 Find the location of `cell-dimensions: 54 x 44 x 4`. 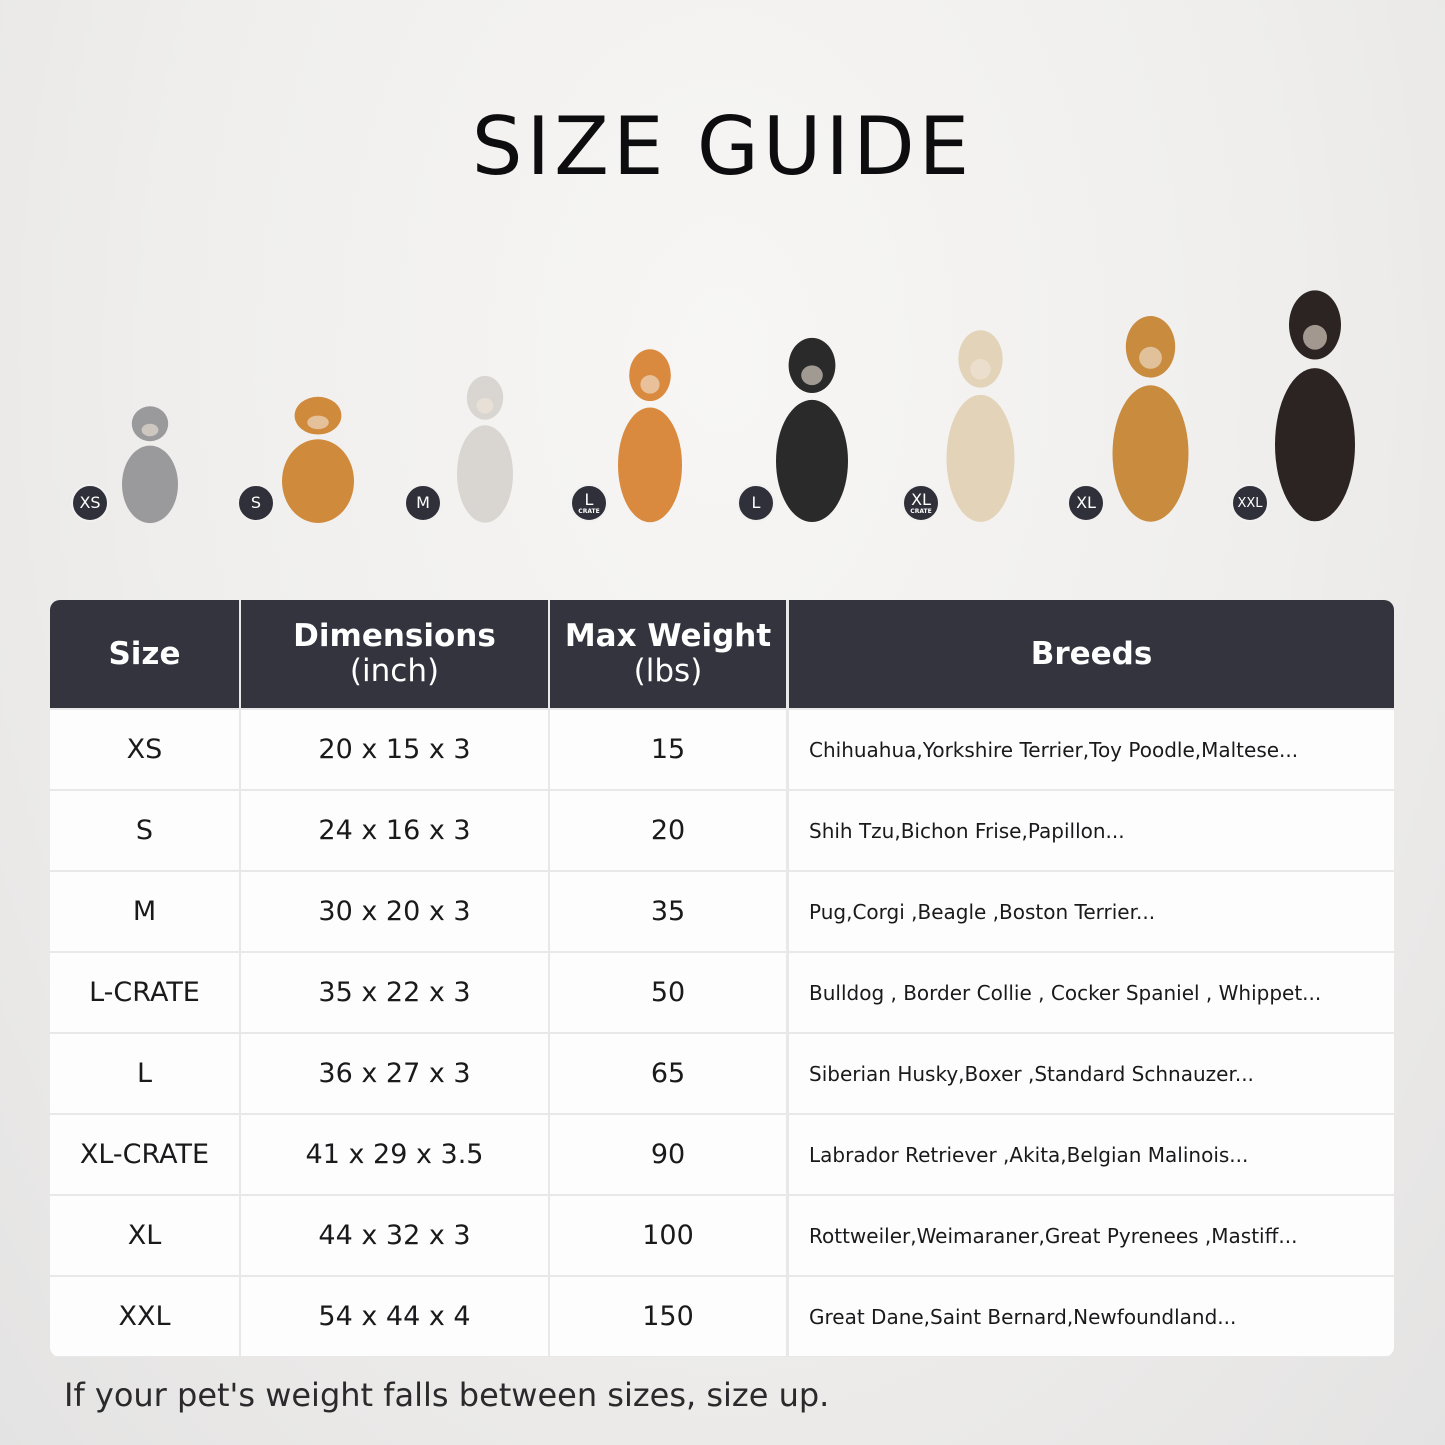

cell-dimensions: 54 x 44 x 4 is located at coordinates (394, 1316).